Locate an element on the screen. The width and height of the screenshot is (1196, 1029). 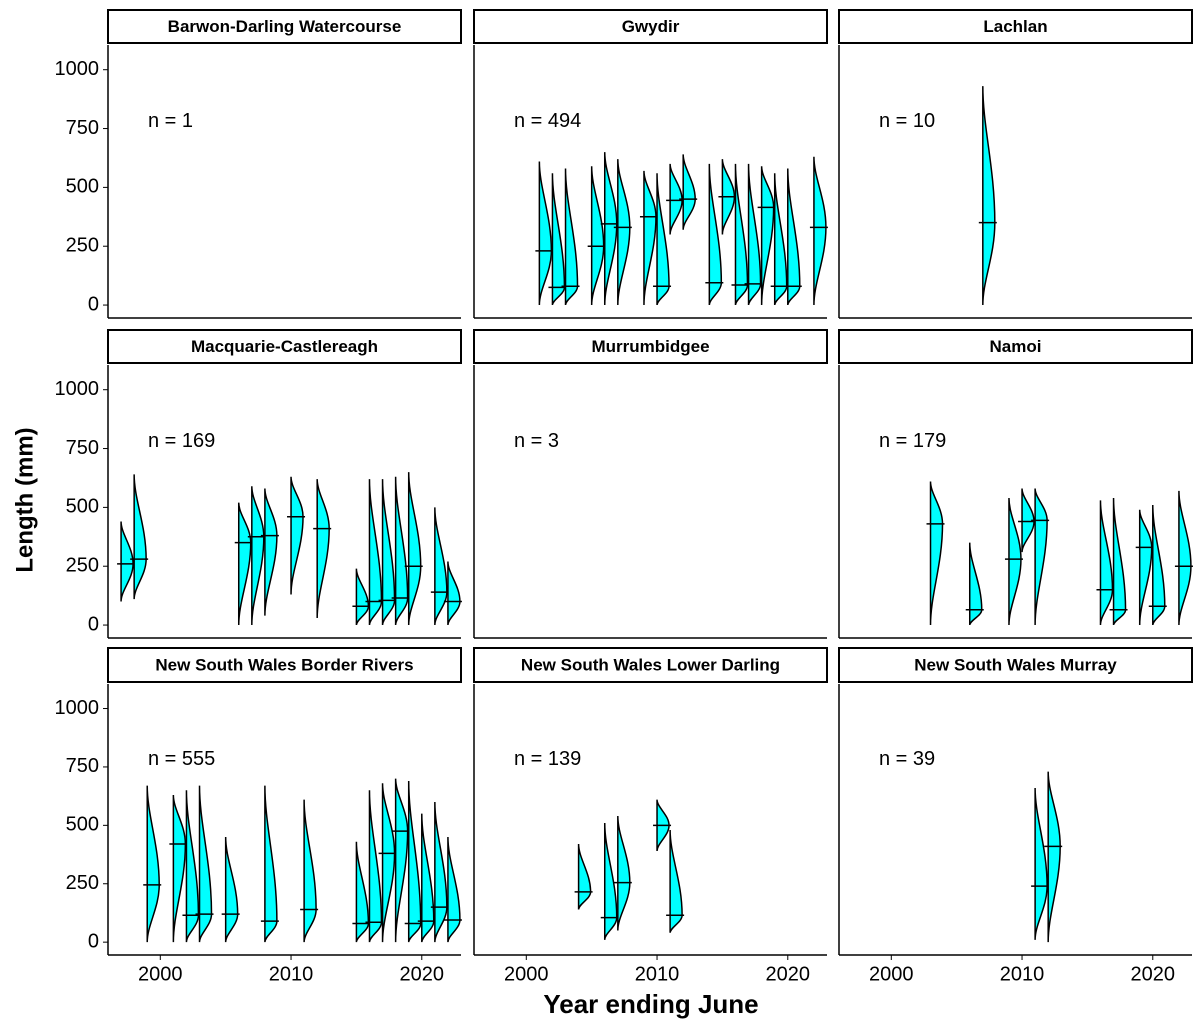
panel-title: Lachlan is located at coordinates (1015, 26).